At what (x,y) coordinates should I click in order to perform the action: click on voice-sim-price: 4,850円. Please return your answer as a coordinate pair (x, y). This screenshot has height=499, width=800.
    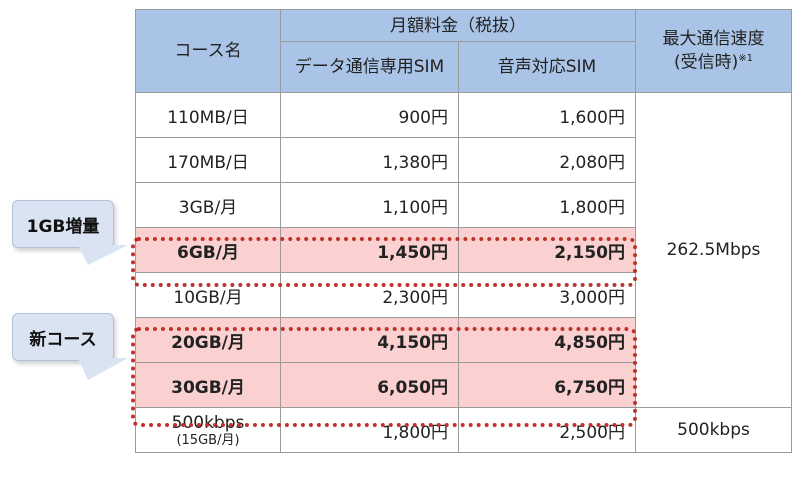
    Looking at the image, I should click on (547, 340).